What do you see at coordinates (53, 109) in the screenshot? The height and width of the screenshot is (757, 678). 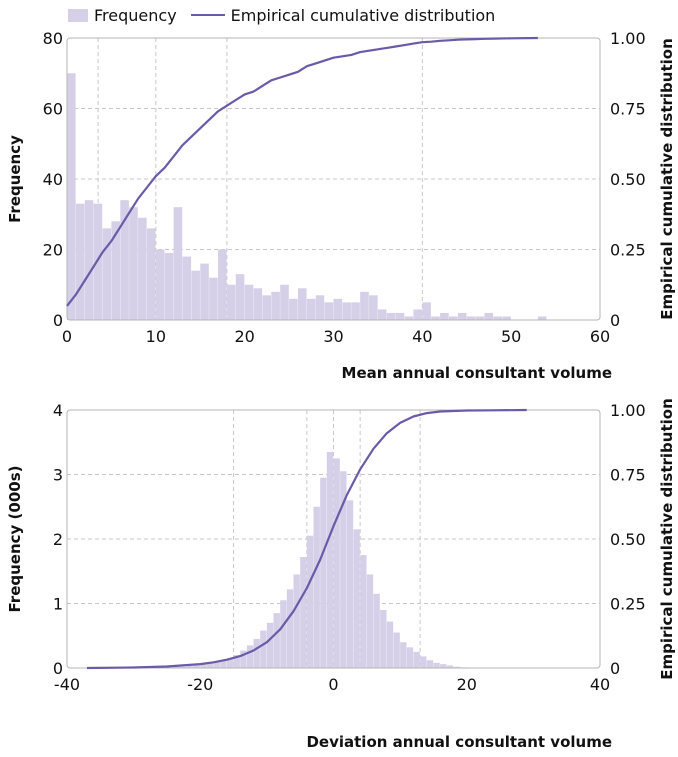 I see `y-tick-label: 60` at bounding box center [53, 109].